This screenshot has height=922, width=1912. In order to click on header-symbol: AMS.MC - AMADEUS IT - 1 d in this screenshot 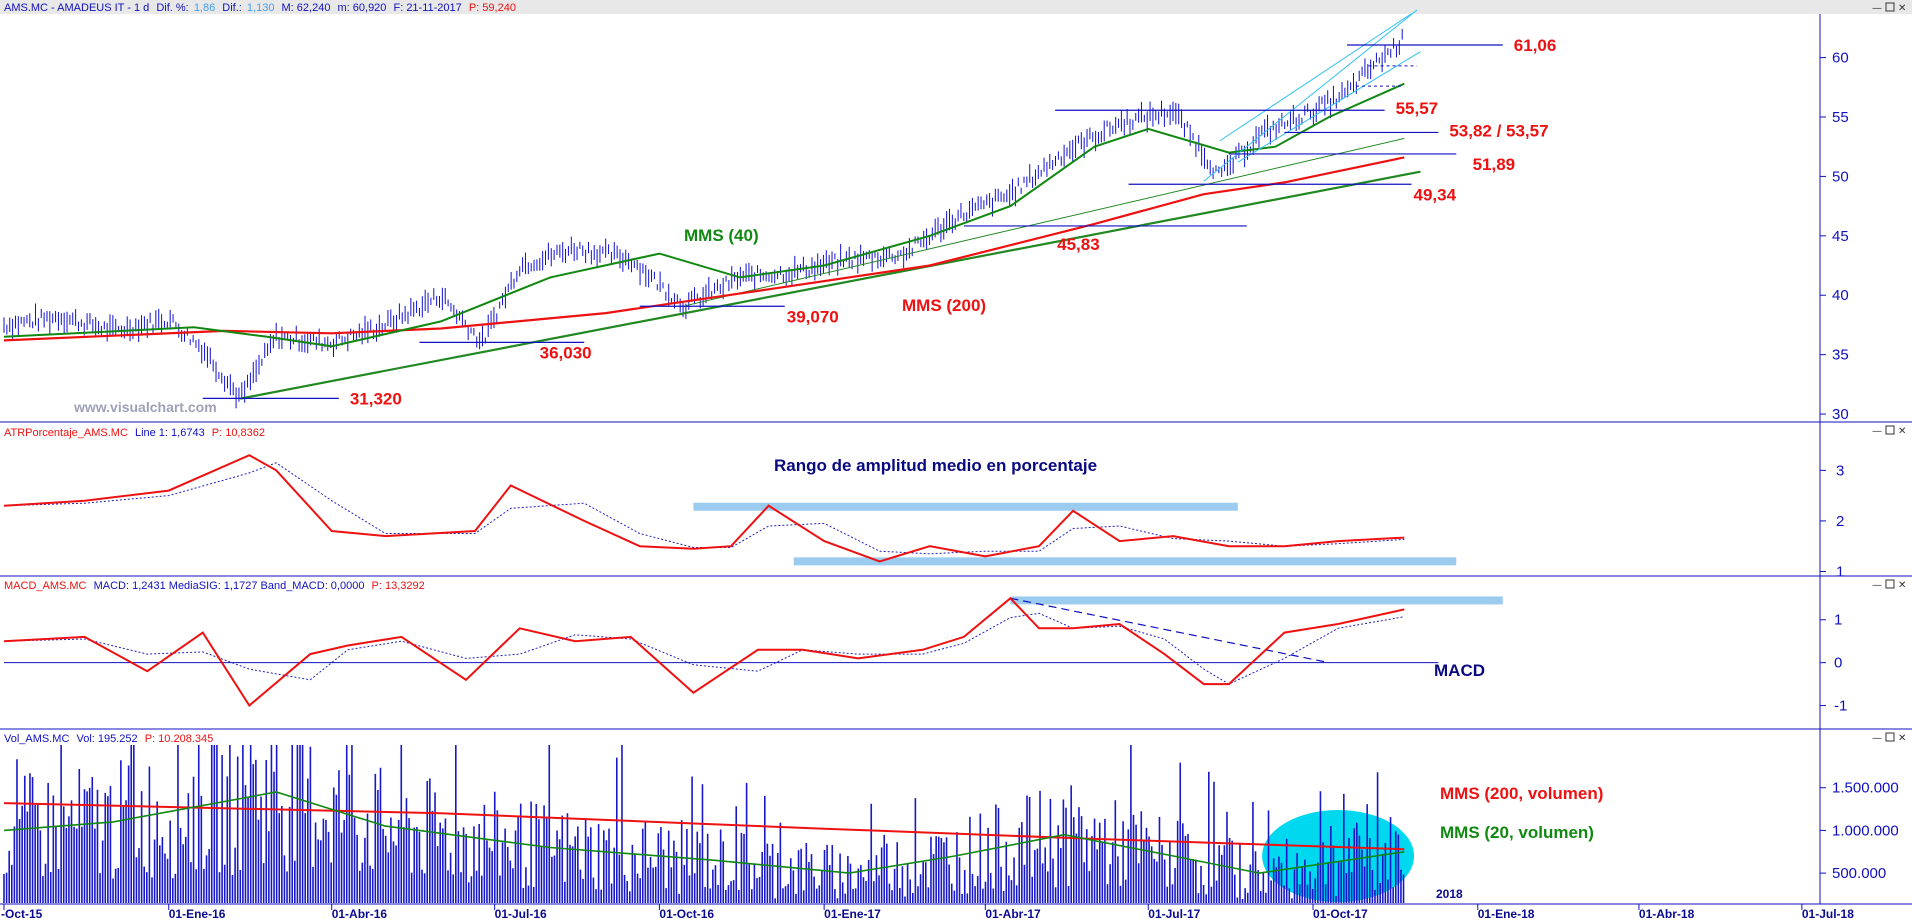, I will do `click(76, 8)`.